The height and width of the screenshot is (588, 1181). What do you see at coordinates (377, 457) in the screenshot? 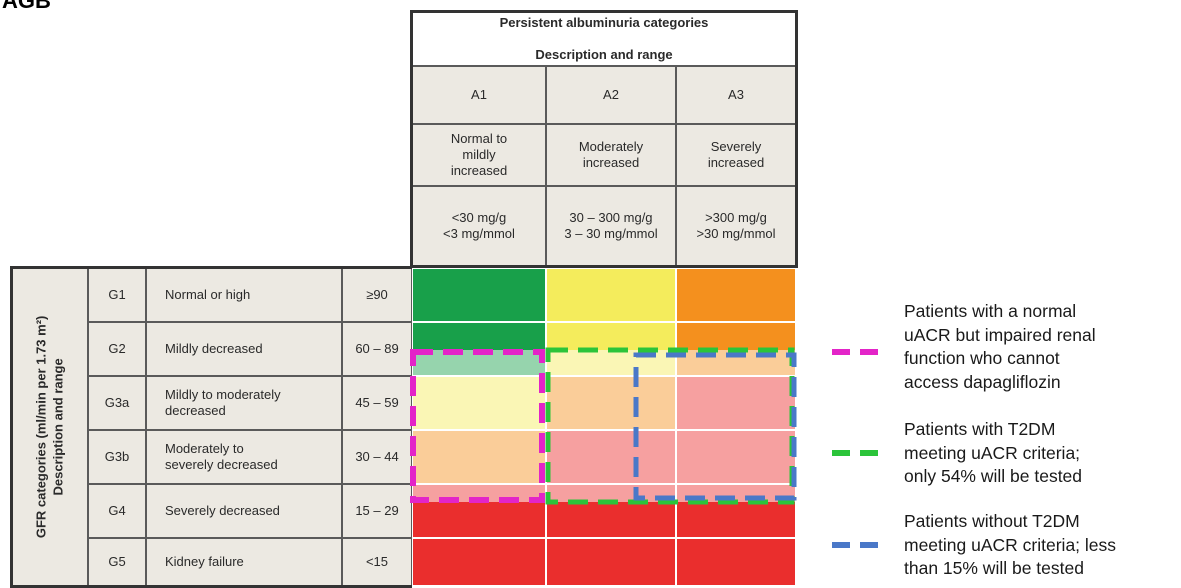
I see `gfr-range-g3b: 30 – 44` at bounding box center [377, 457].